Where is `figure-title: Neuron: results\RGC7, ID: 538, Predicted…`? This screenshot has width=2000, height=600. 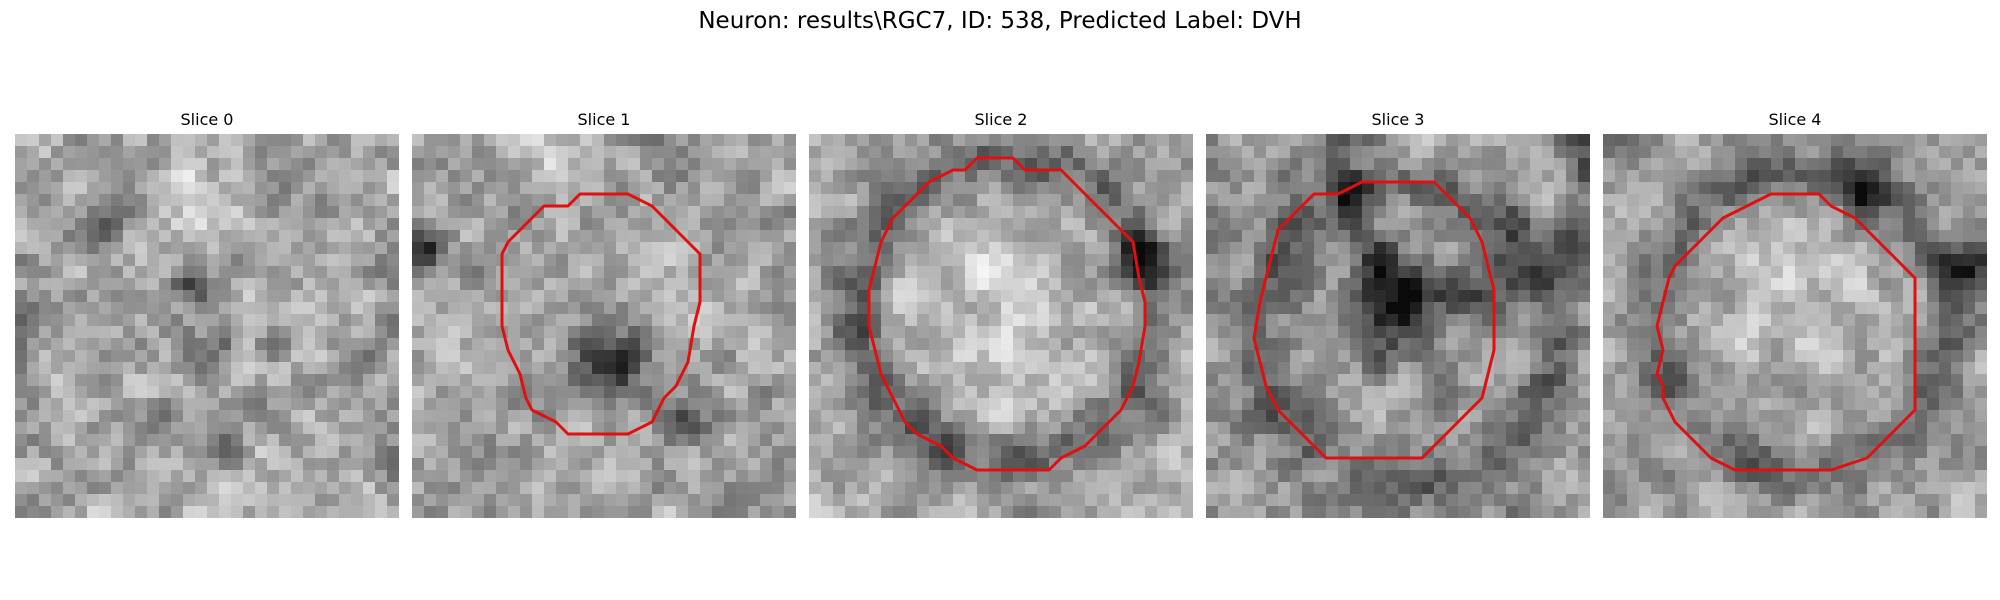 figure-title: Neuron: results\RGC7, ID: 538, Predicted… is located at coordinates (1000, 21).